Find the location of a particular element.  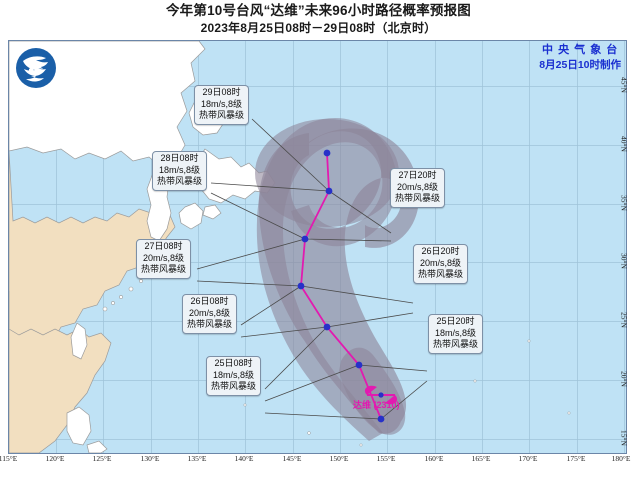

callout-time: 27日08时 is located at coordinates (163, 246).